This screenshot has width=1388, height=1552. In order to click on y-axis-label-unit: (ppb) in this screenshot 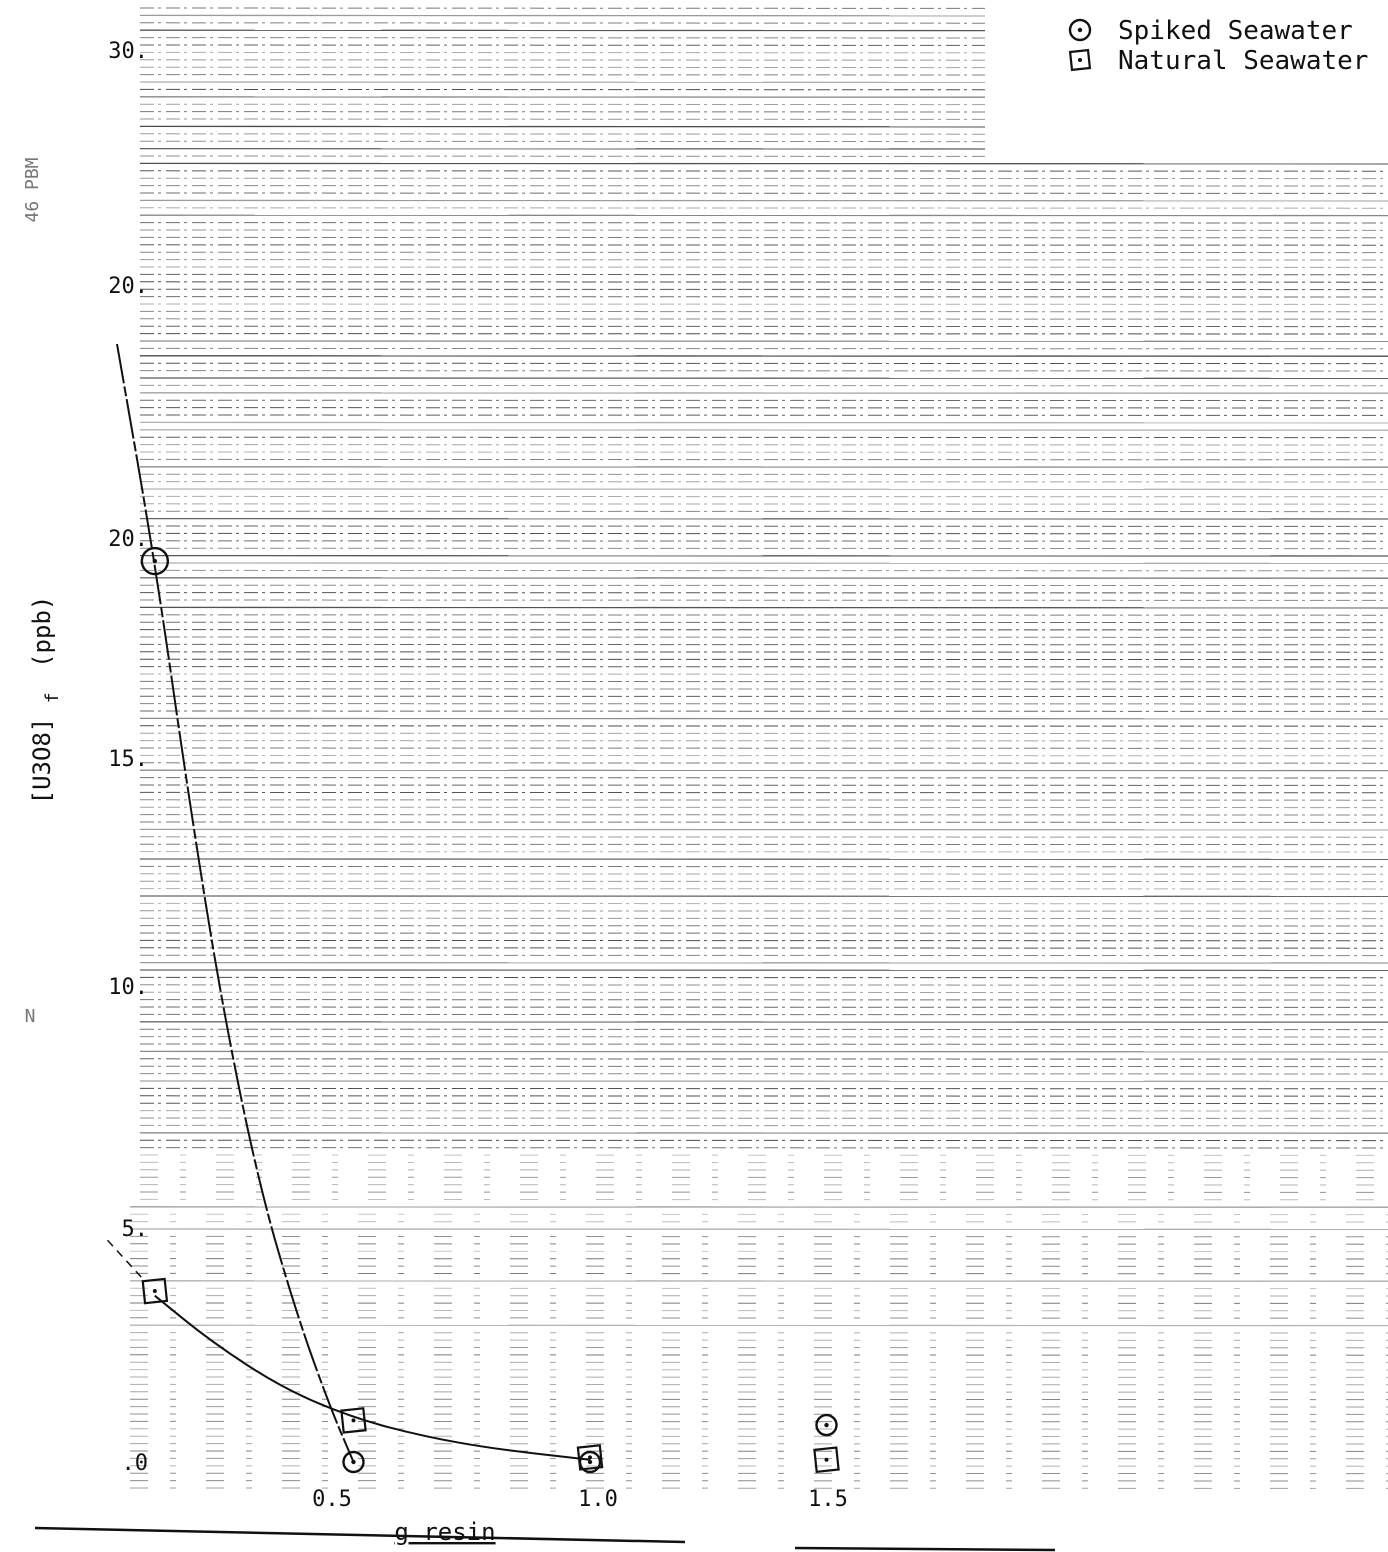, I will do `click(42, 632)`.